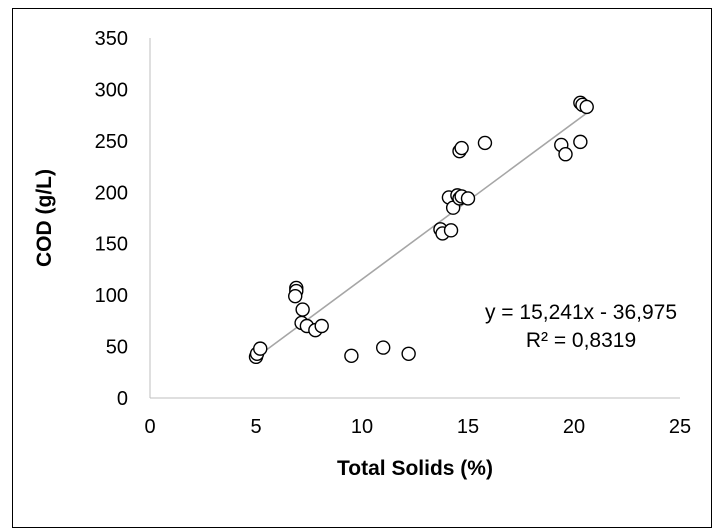 The width and height of the screenshot is (716, 529). What do you see at coordinates (362, 427) in the screenshot?
I see `x-tick-label: 10` at bounding box center [362, 427].